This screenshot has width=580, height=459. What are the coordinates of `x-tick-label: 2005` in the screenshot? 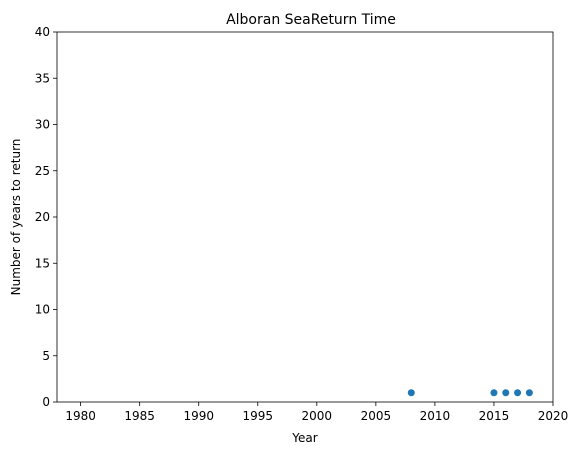 It's located at (376, 416).